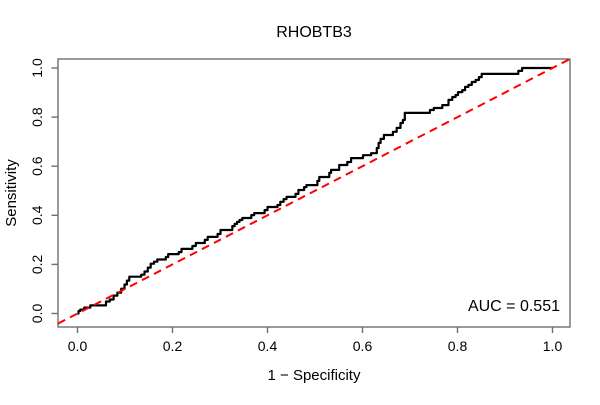  I want to click on y-tick-label: 0.0, so click(37, 314).